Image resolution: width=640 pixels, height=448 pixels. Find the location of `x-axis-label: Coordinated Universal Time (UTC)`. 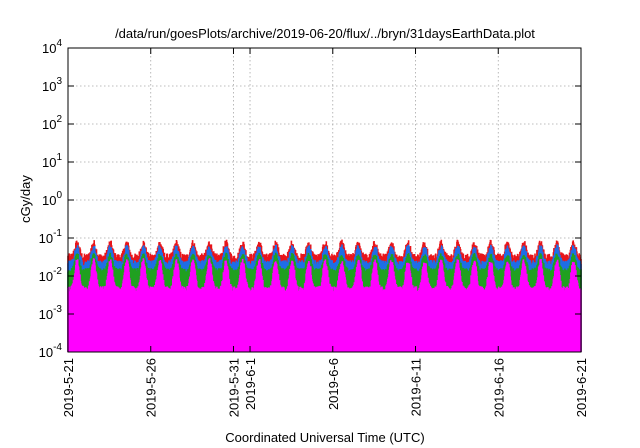

x-axis-label: Coordinated Universal Time (UTC) is located at coordinates (324, 437).